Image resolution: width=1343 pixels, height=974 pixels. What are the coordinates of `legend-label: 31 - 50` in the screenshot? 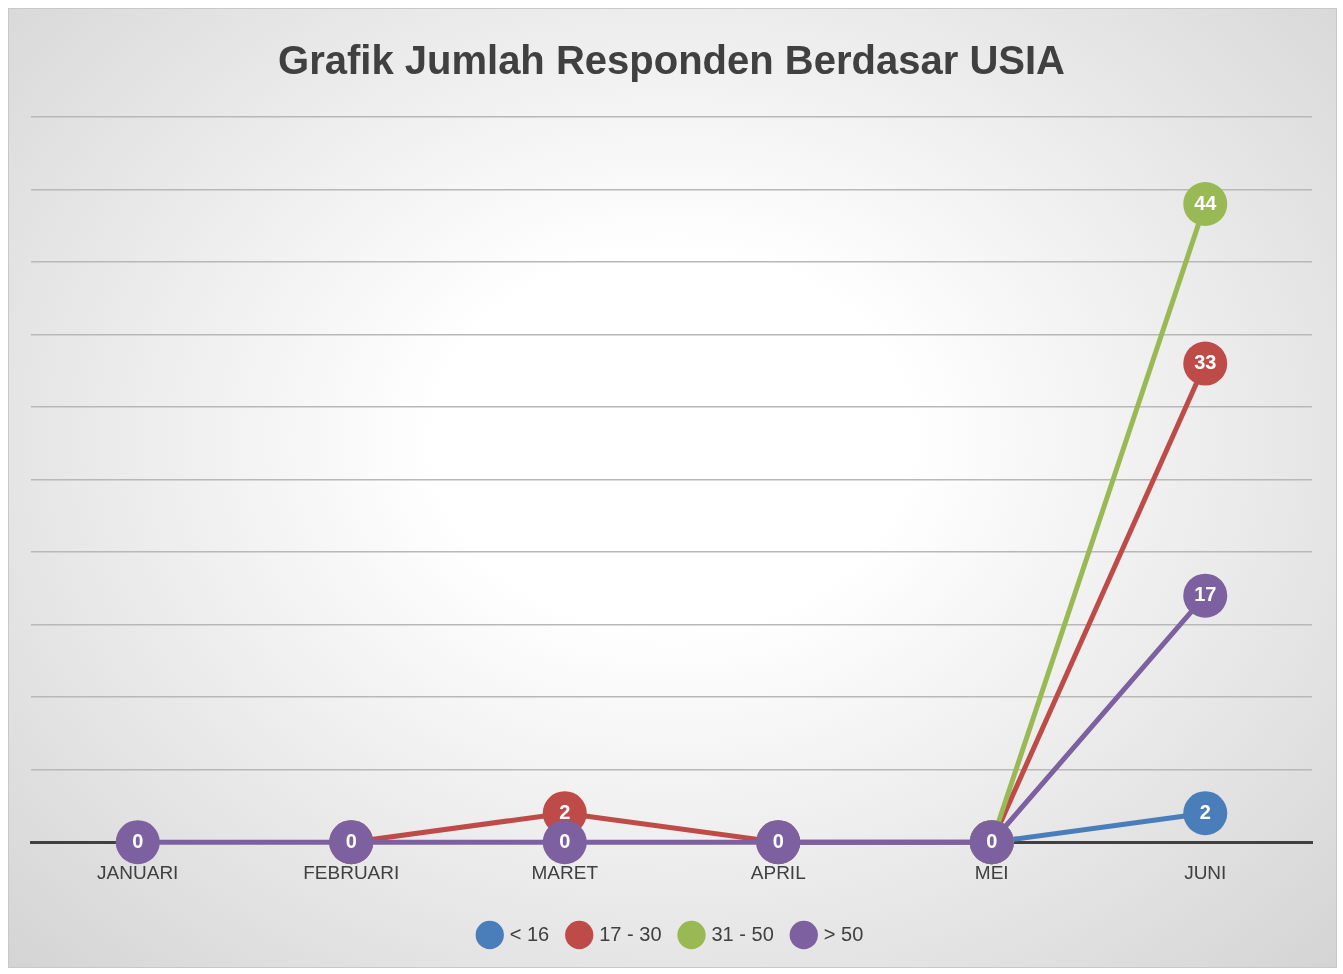 It's located at (742, 933).